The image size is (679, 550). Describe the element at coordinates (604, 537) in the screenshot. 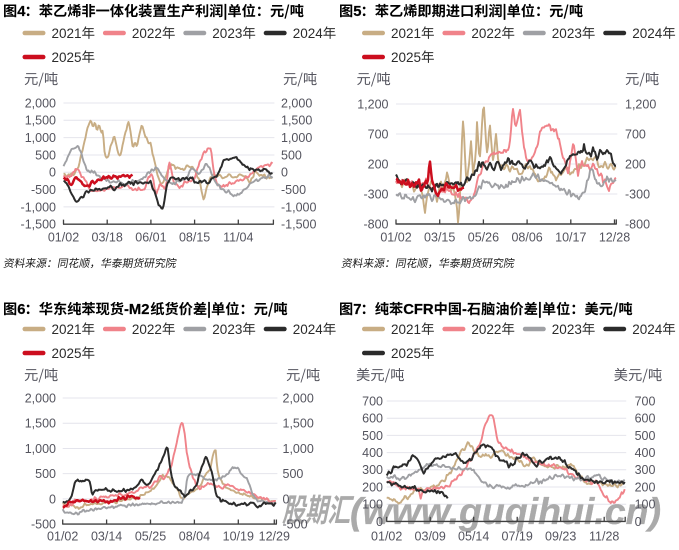

I see `svg-text: 11/28` at that location.